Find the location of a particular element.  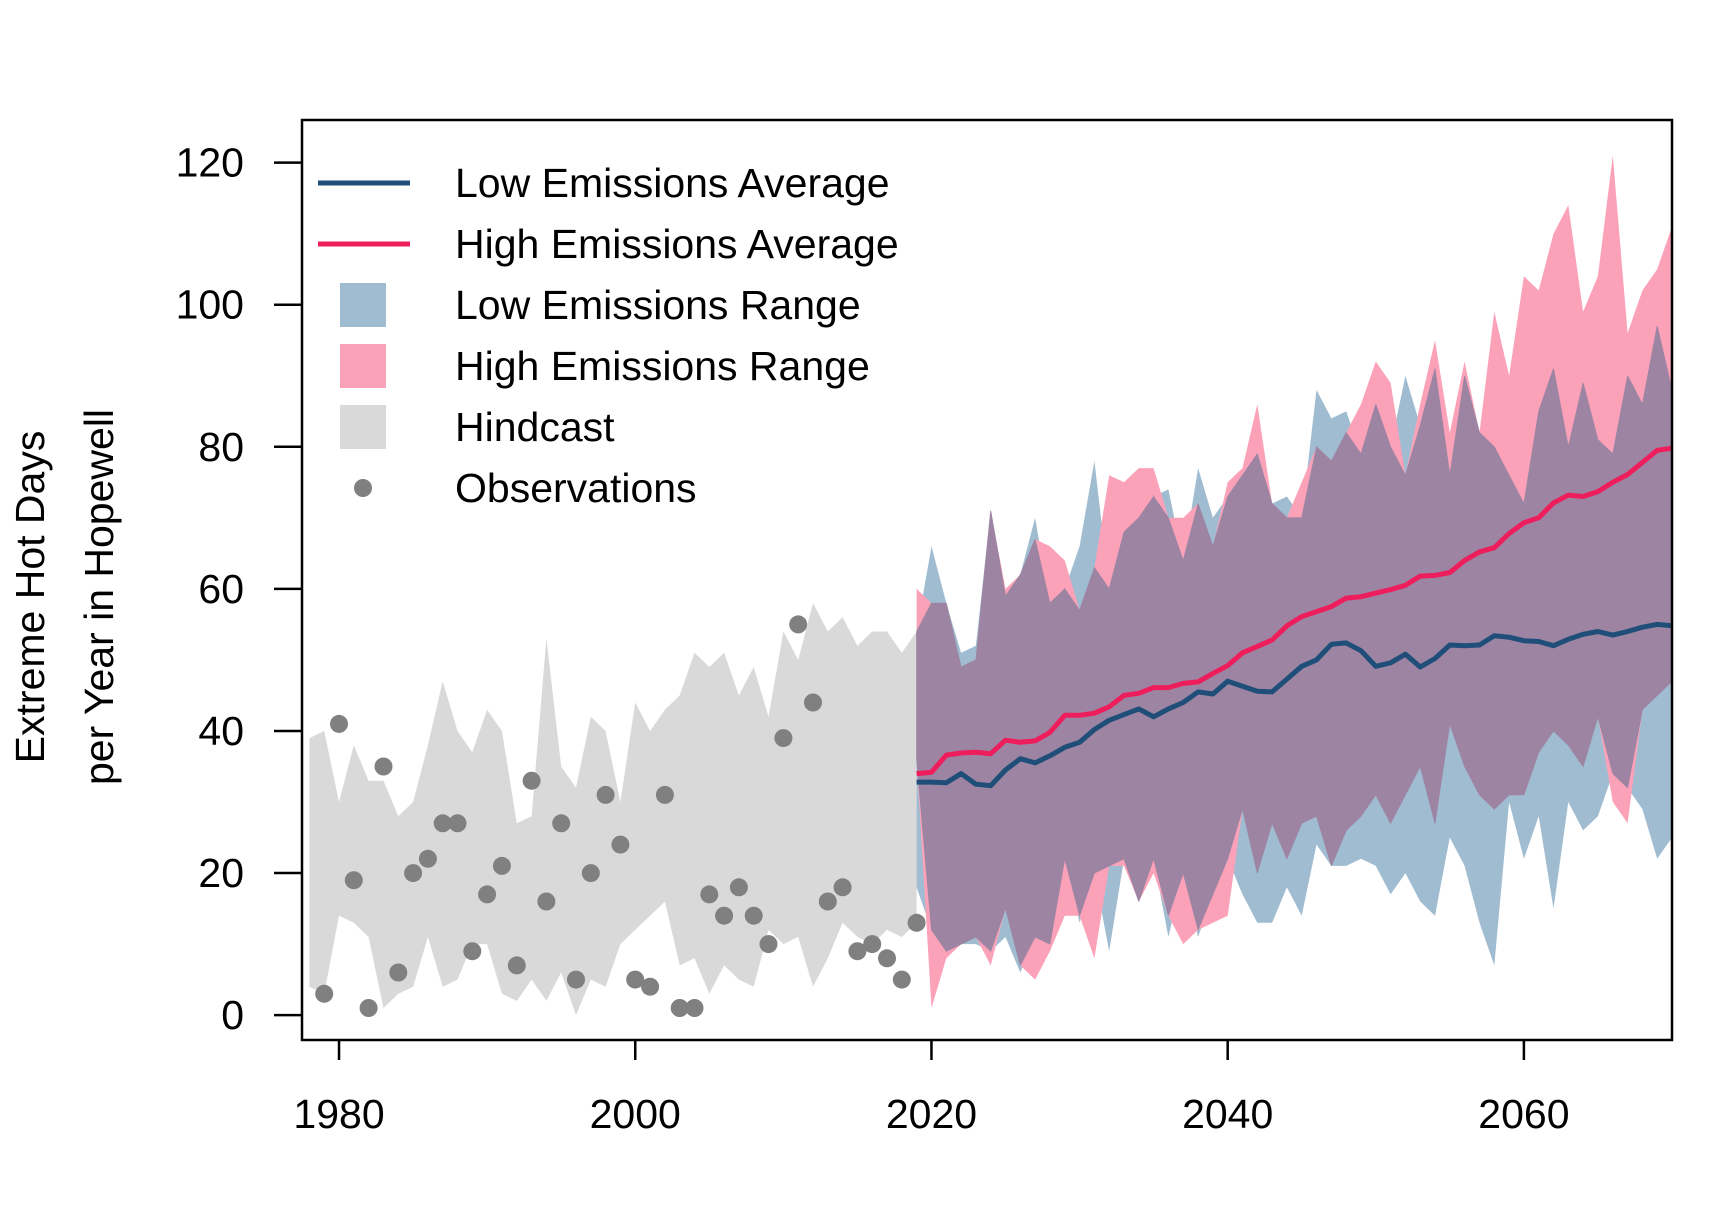

hindcast-band is located at coordinates (613, 809).